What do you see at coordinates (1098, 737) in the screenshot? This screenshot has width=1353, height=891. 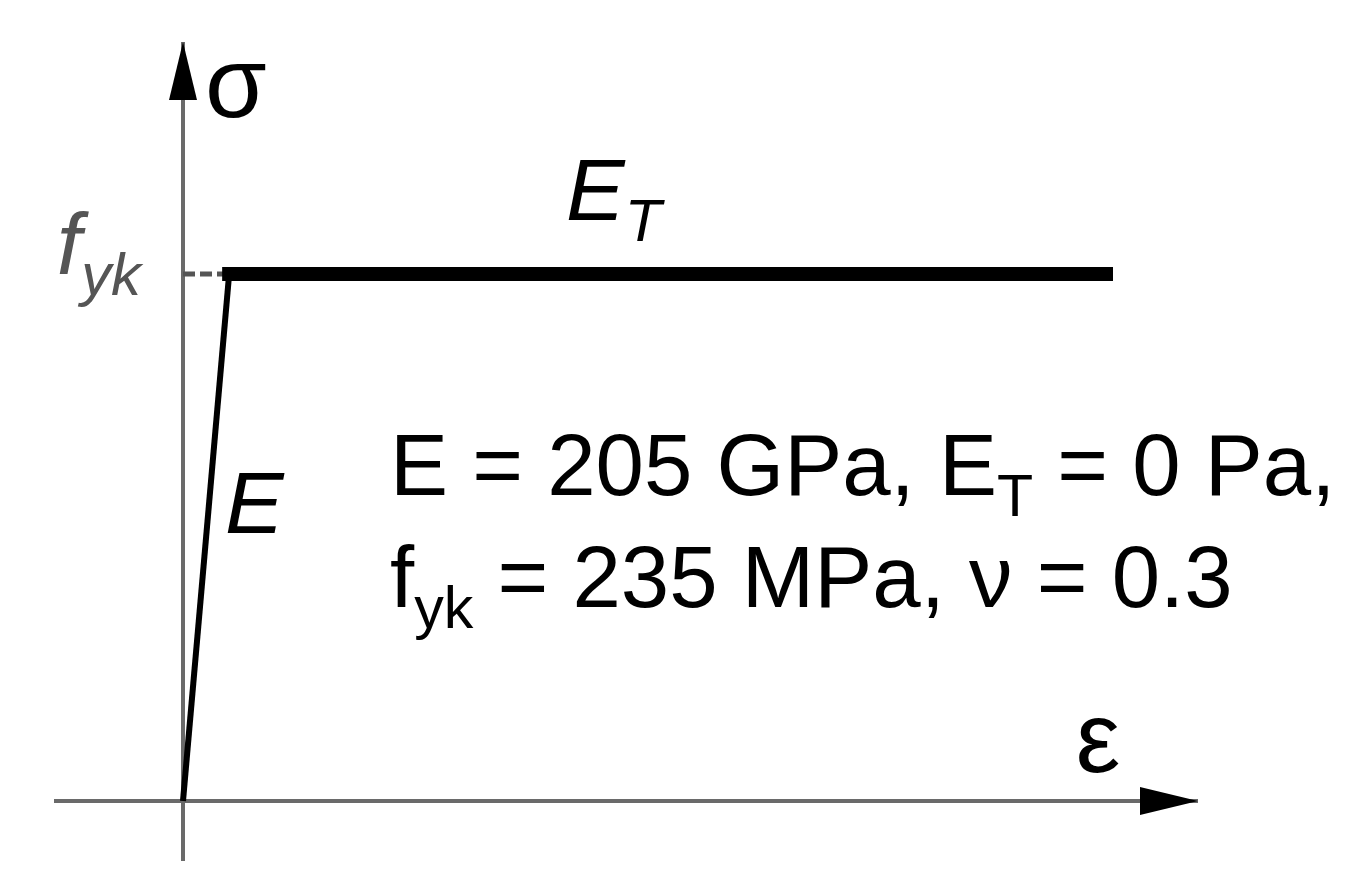 I see `x-axis-title: ε` at bounding box center [1098, 737].